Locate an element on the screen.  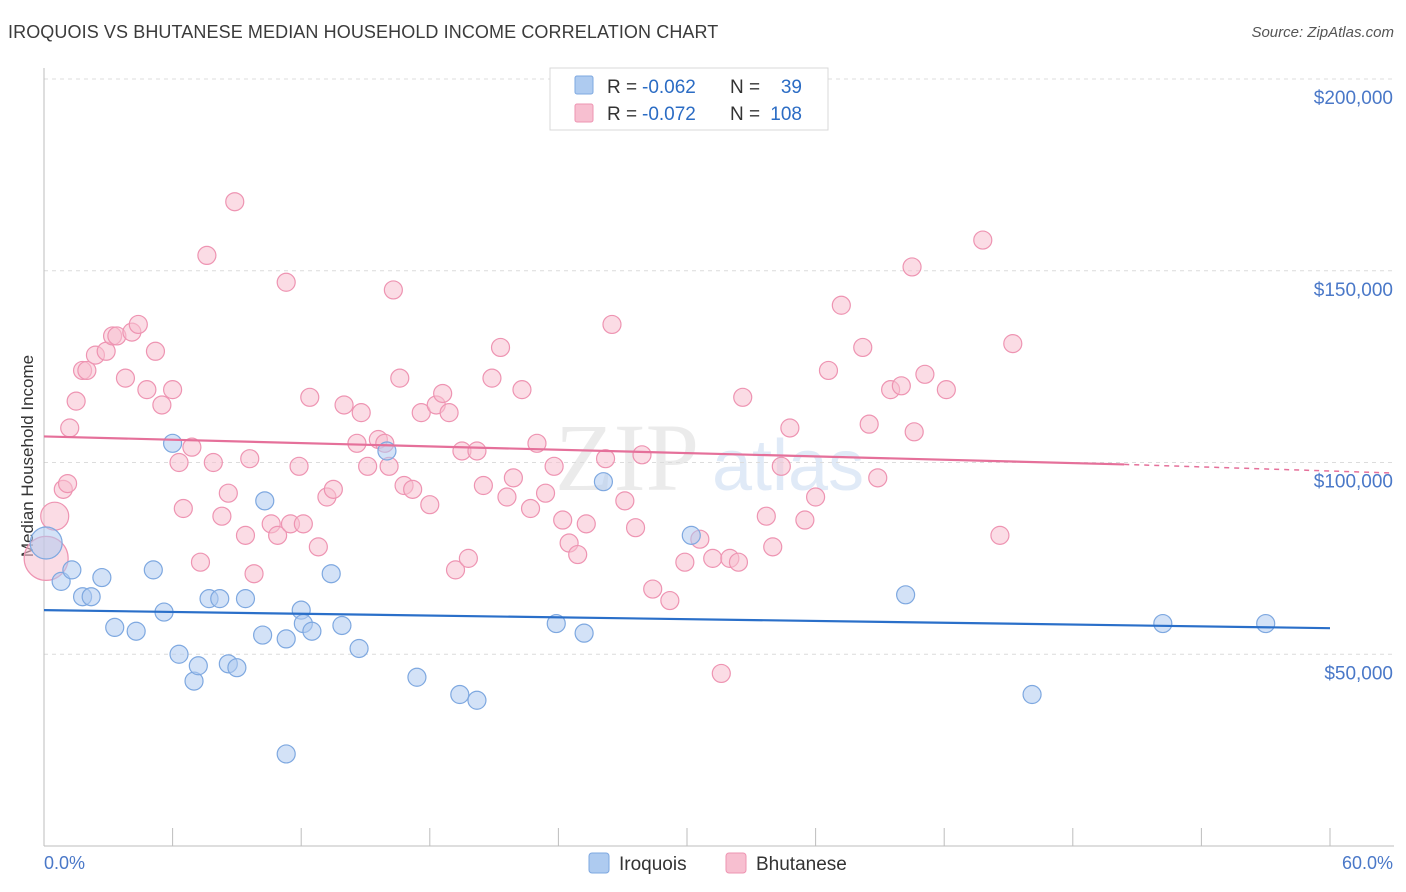
correlation-legend: R = -0.062 N = 39 R = -0.072 N = 108 is located at coordinates (689, 99).